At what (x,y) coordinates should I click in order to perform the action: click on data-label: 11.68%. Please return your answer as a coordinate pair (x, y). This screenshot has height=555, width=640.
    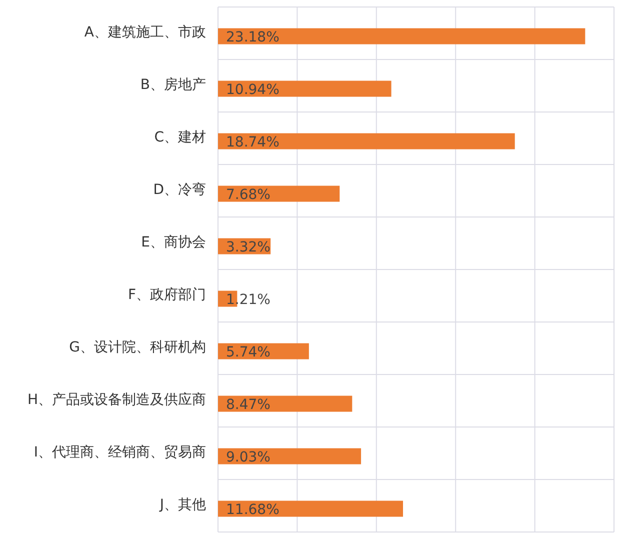
    Looking at the image, I should click on (253, 510).